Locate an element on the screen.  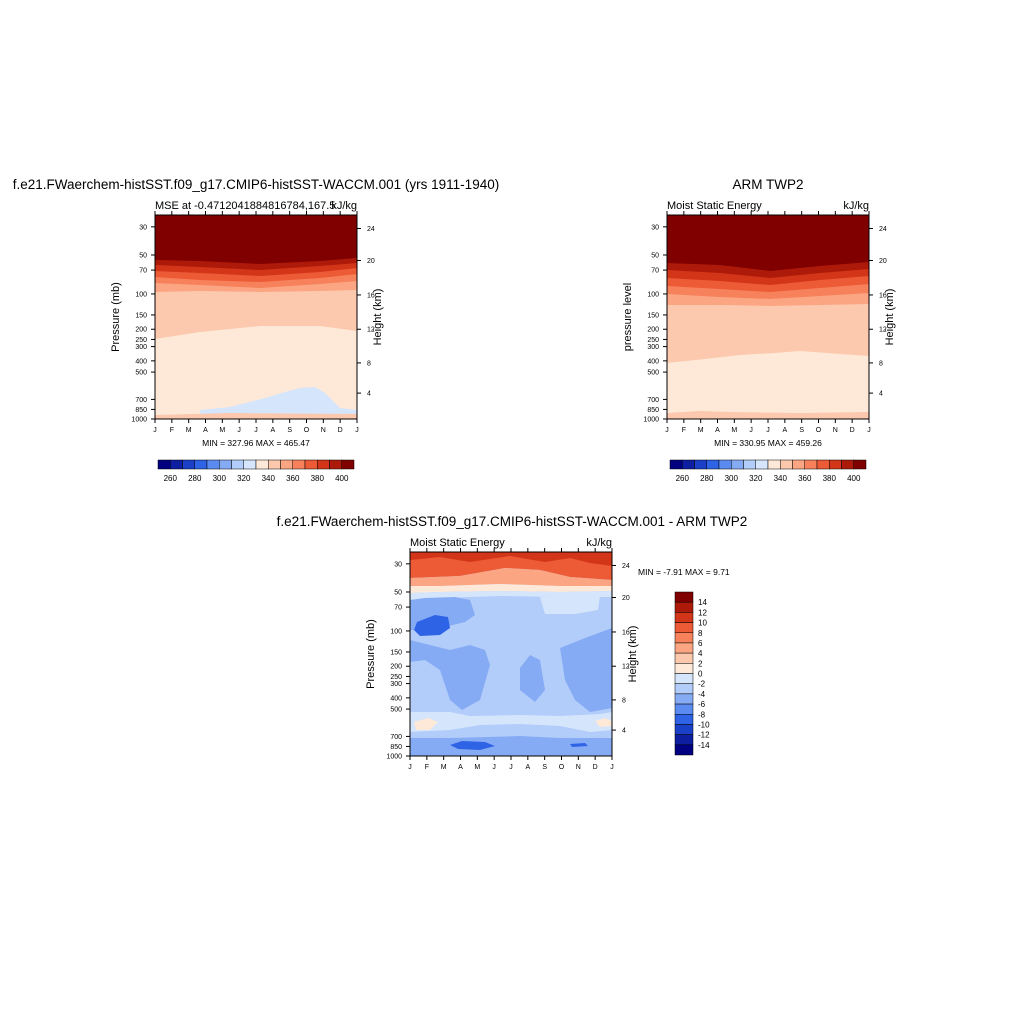
panel3-fill-near-surface is located at coordinates (511, 746).